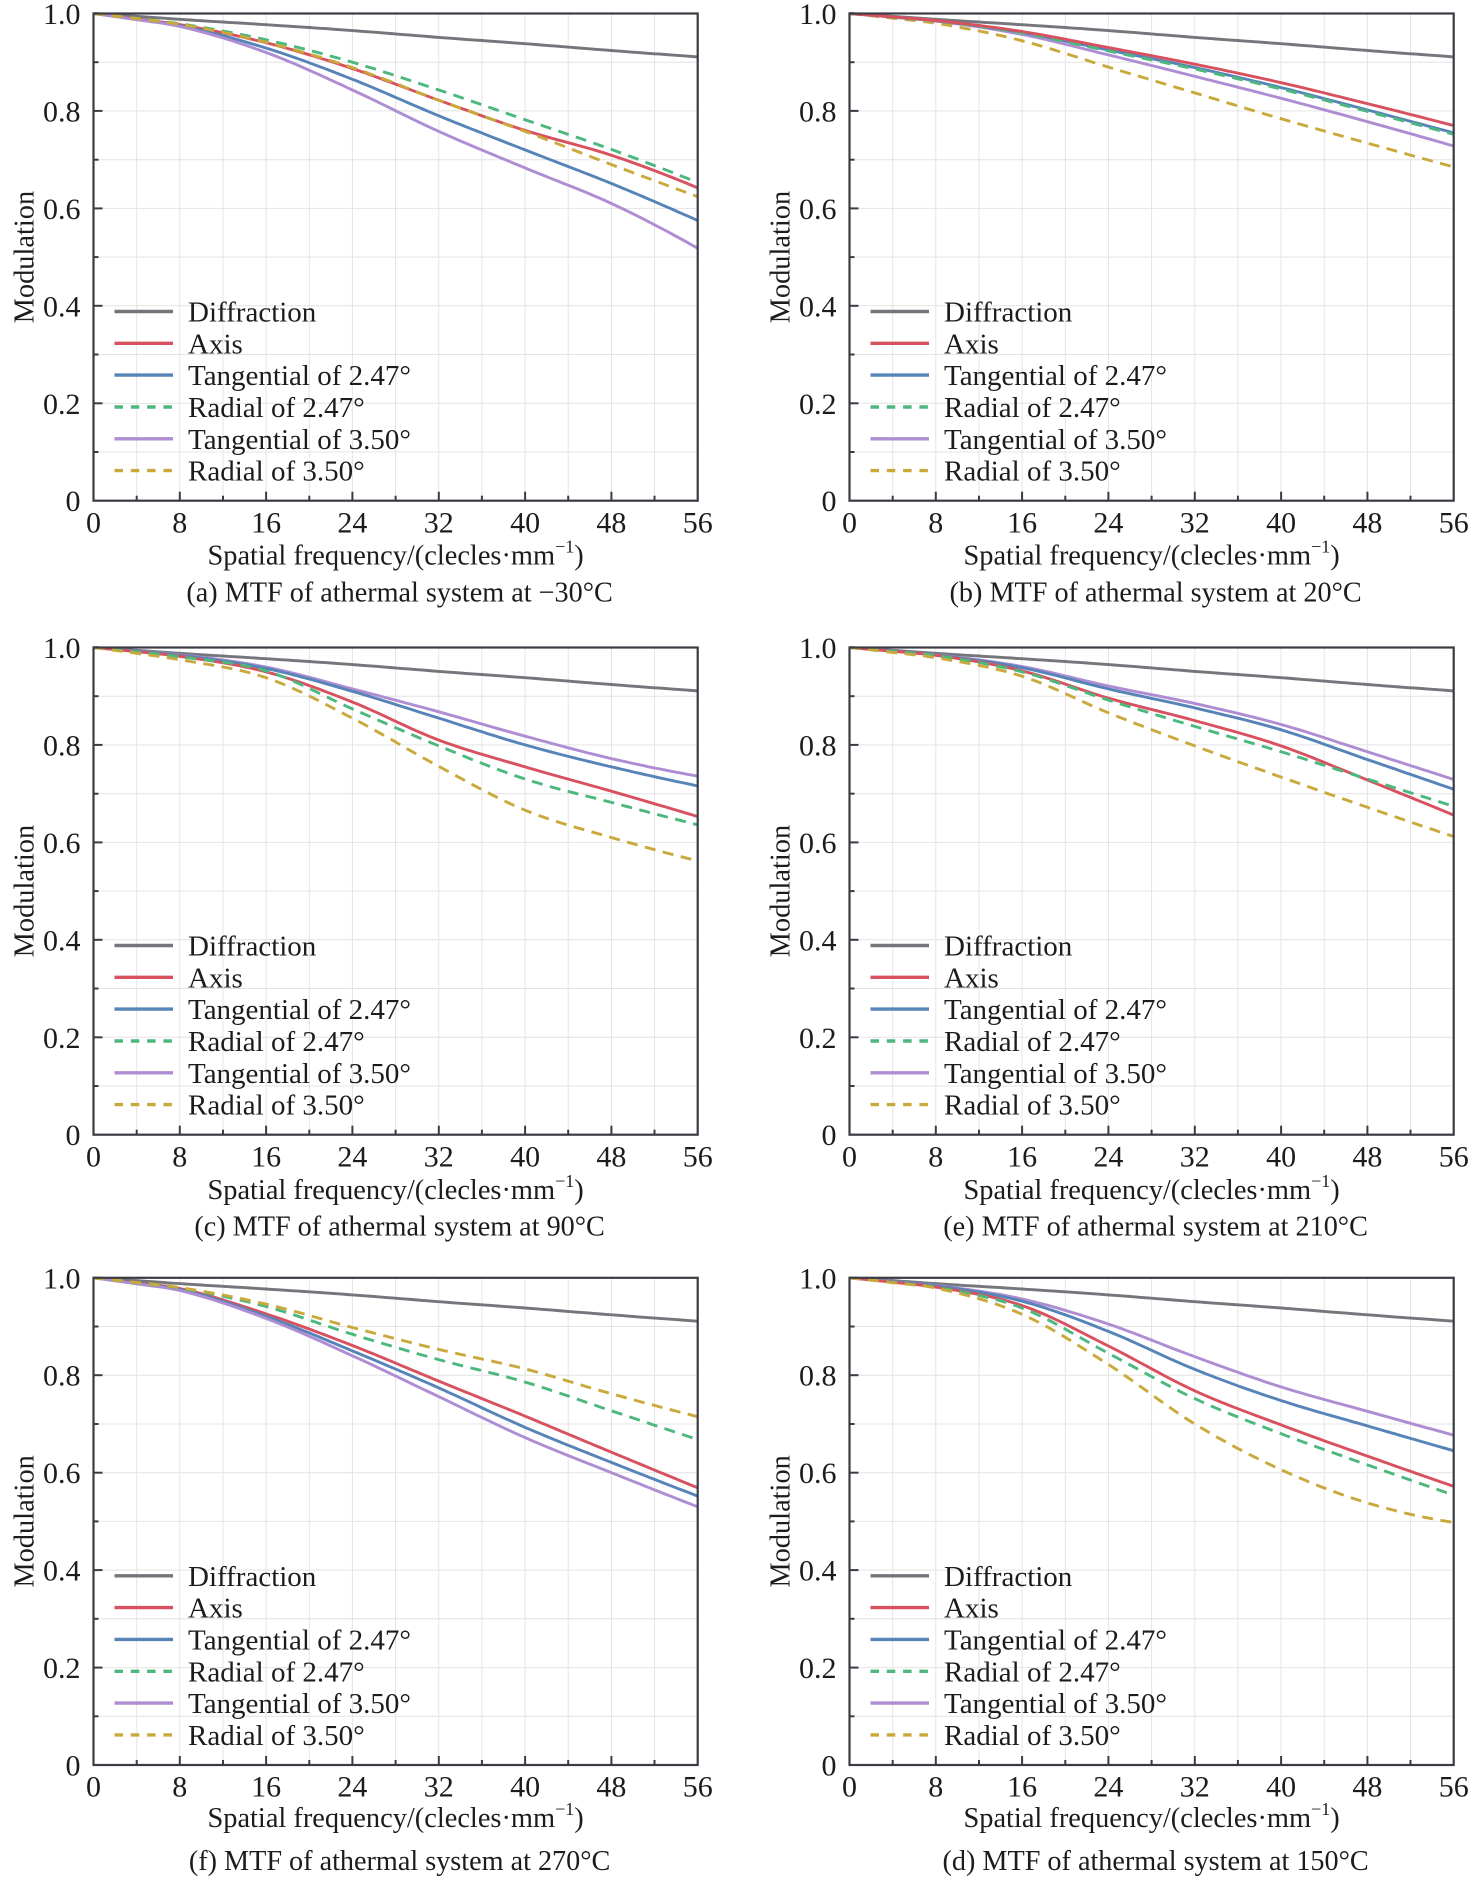  I want to click on svg-text:(e) MTF of athermal system at: (e) MTF of athermal system at 210°C, so click(1155, 1227).